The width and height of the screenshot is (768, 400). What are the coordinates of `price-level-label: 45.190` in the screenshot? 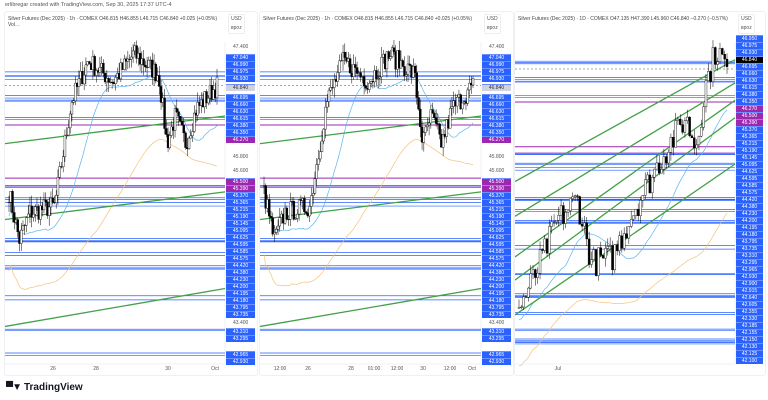 It's located at (749, 150).